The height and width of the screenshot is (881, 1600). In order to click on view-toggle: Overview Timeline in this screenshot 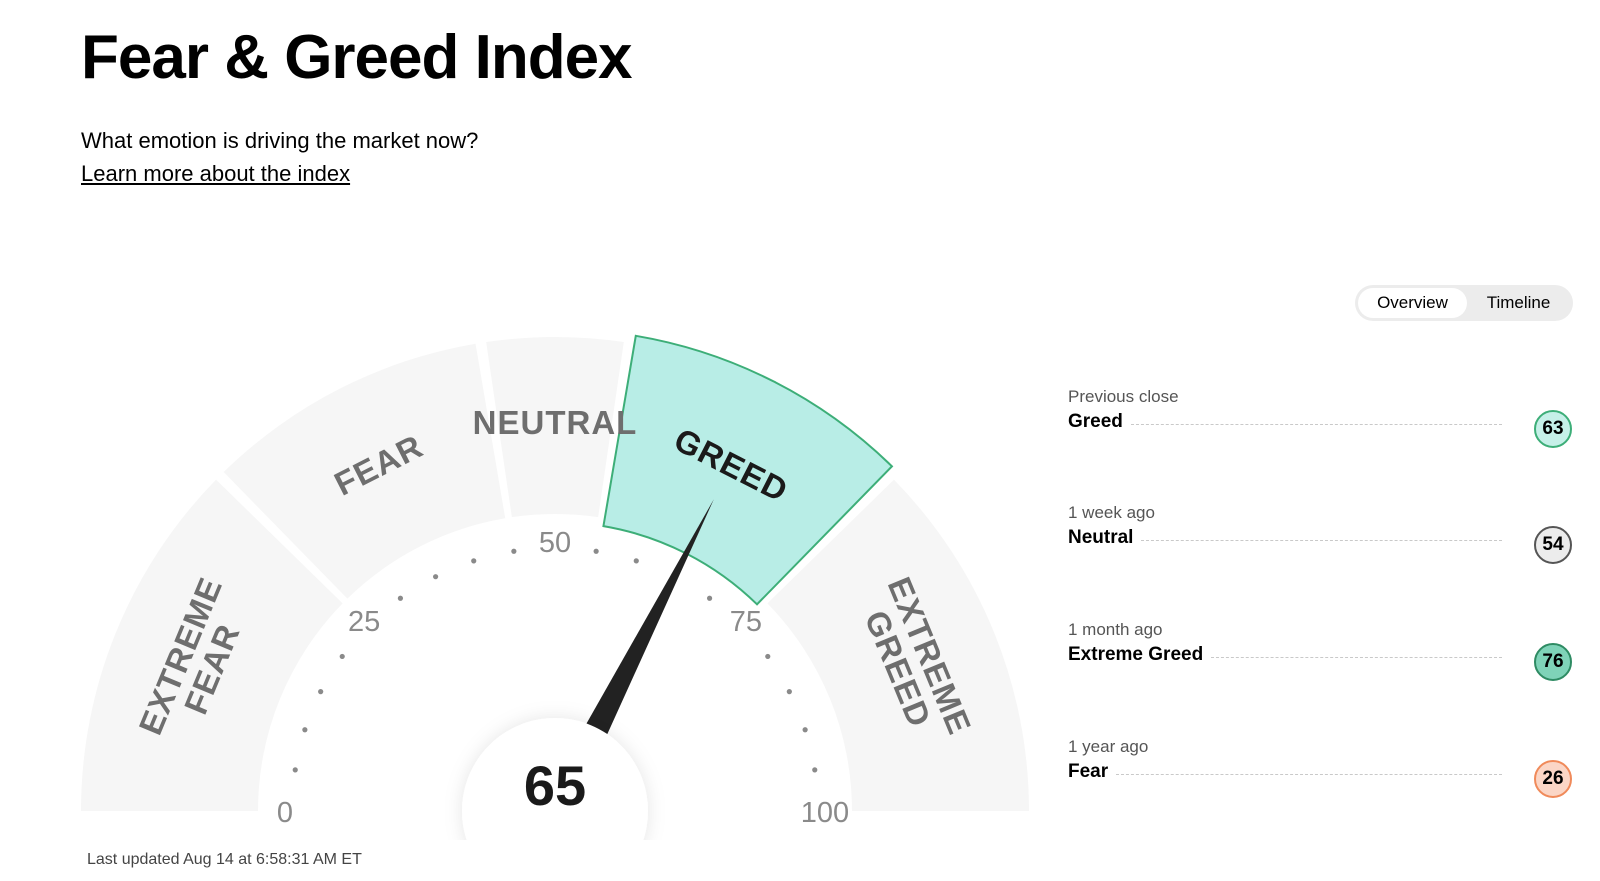, I will do `click(1464, 303)`.